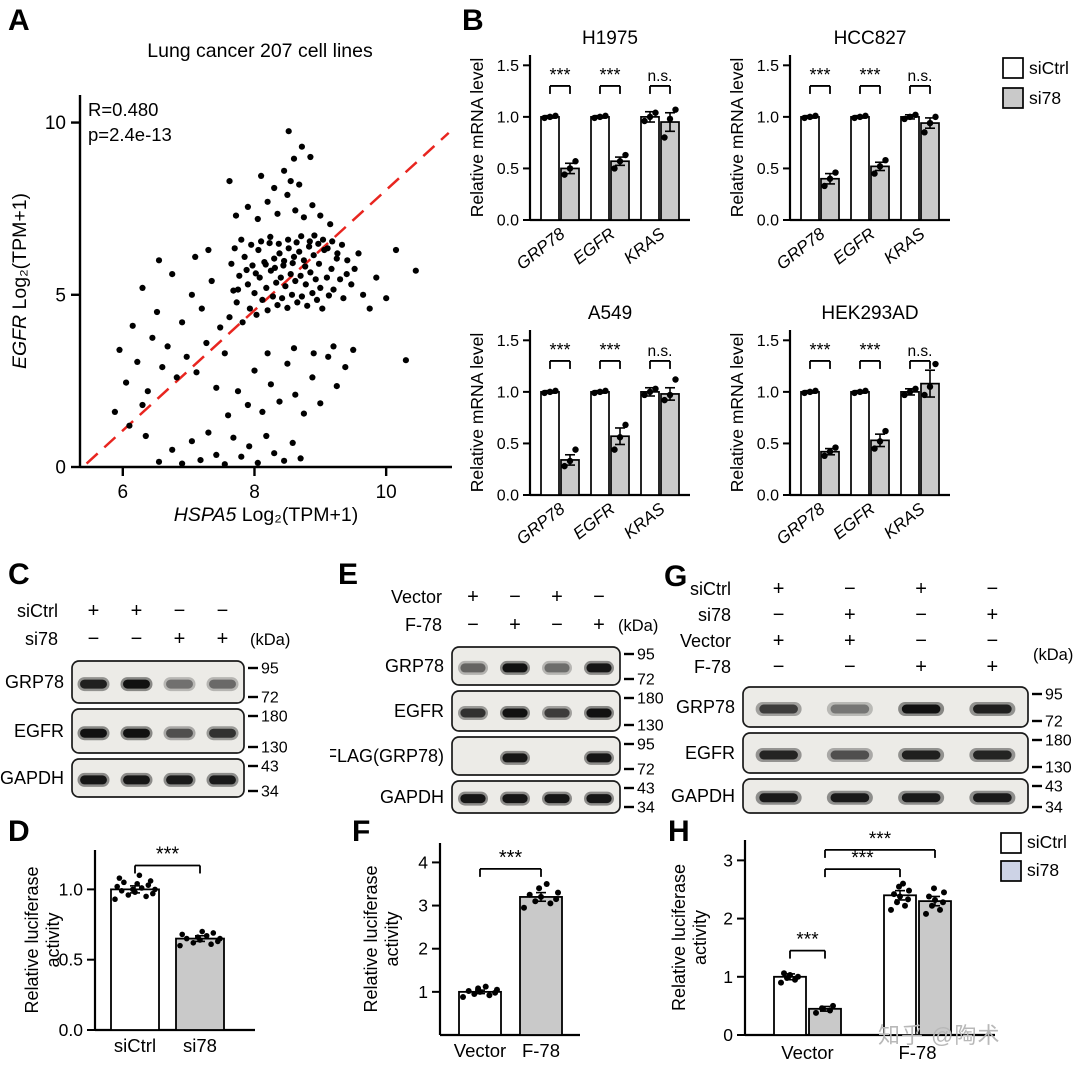 The width and height of the screenshot is (1080, 1073). Describe the element at coordinates (274, 748) in the screenshot. I see `marker-label: 130` at that location.